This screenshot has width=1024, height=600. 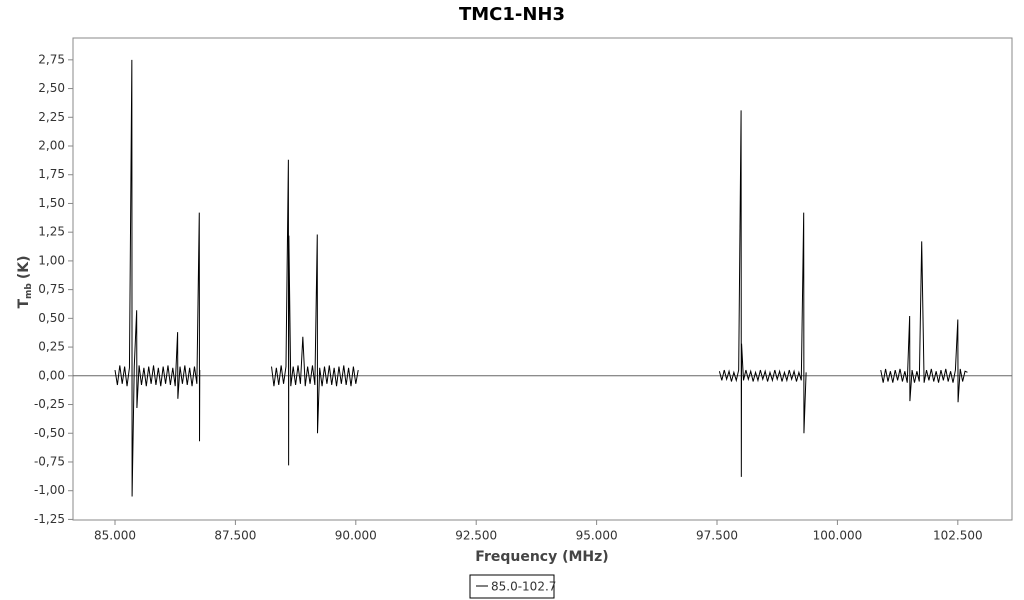 What do you see at coordinates (25, 281) in the screenshot?
I see `y-axis-label: Tmb (K)` at bounding box center [25, 281].